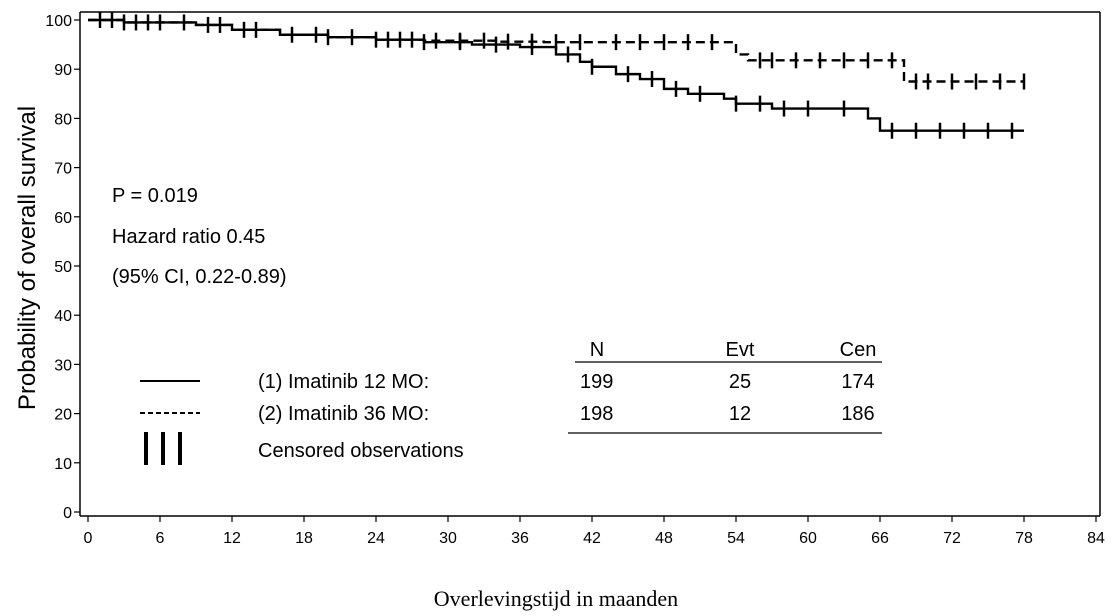  I want to click on y-tick-label: 60, so click(63, 218).